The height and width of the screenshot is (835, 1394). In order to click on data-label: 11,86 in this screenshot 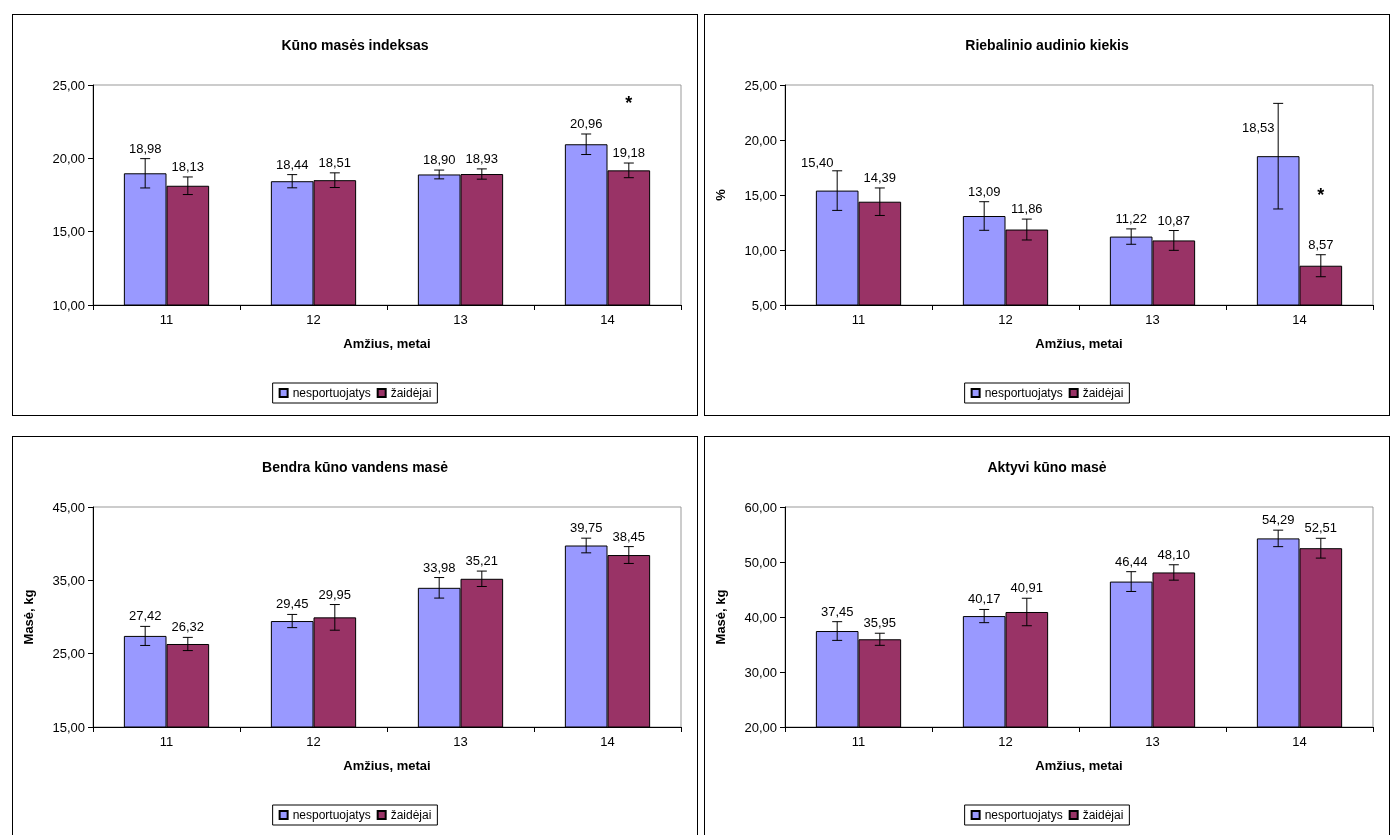, I will do `click(1027, 209)`.